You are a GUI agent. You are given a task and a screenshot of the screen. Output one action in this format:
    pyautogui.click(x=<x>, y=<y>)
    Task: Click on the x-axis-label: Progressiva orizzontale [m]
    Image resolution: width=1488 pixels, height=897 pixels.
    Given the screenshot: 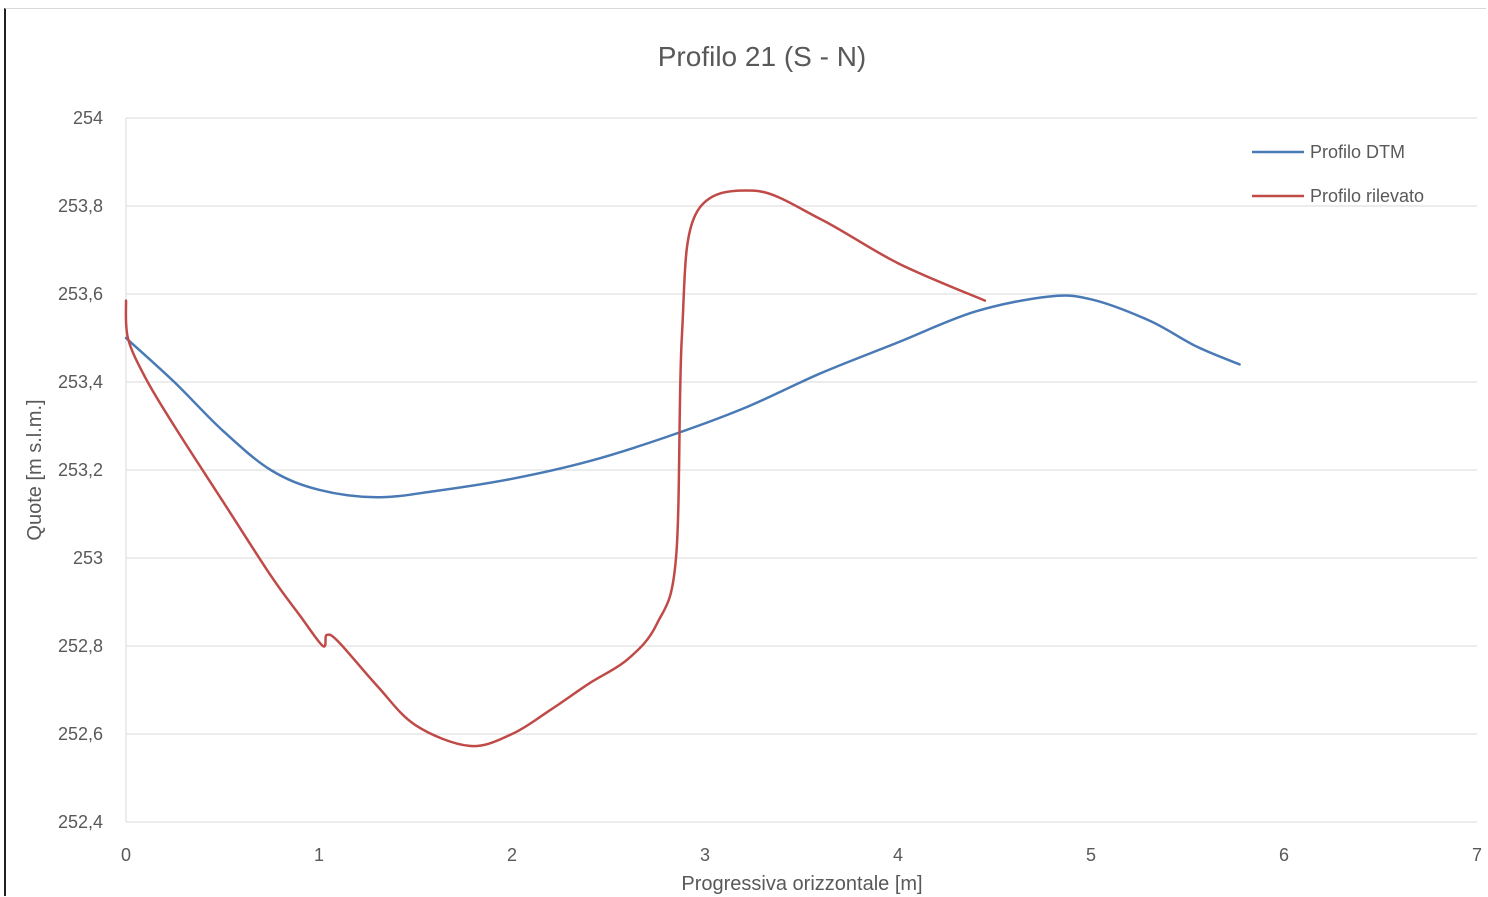 What is the action you would take?
    pyautogui.click(x=801, y=884)
    